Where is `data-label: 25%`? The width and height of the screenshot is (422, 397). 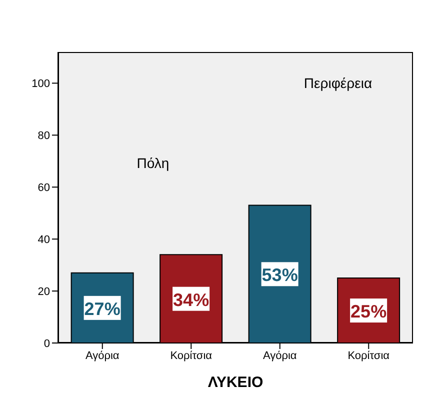
data-label: 25% is located at coordinates (368, 312).